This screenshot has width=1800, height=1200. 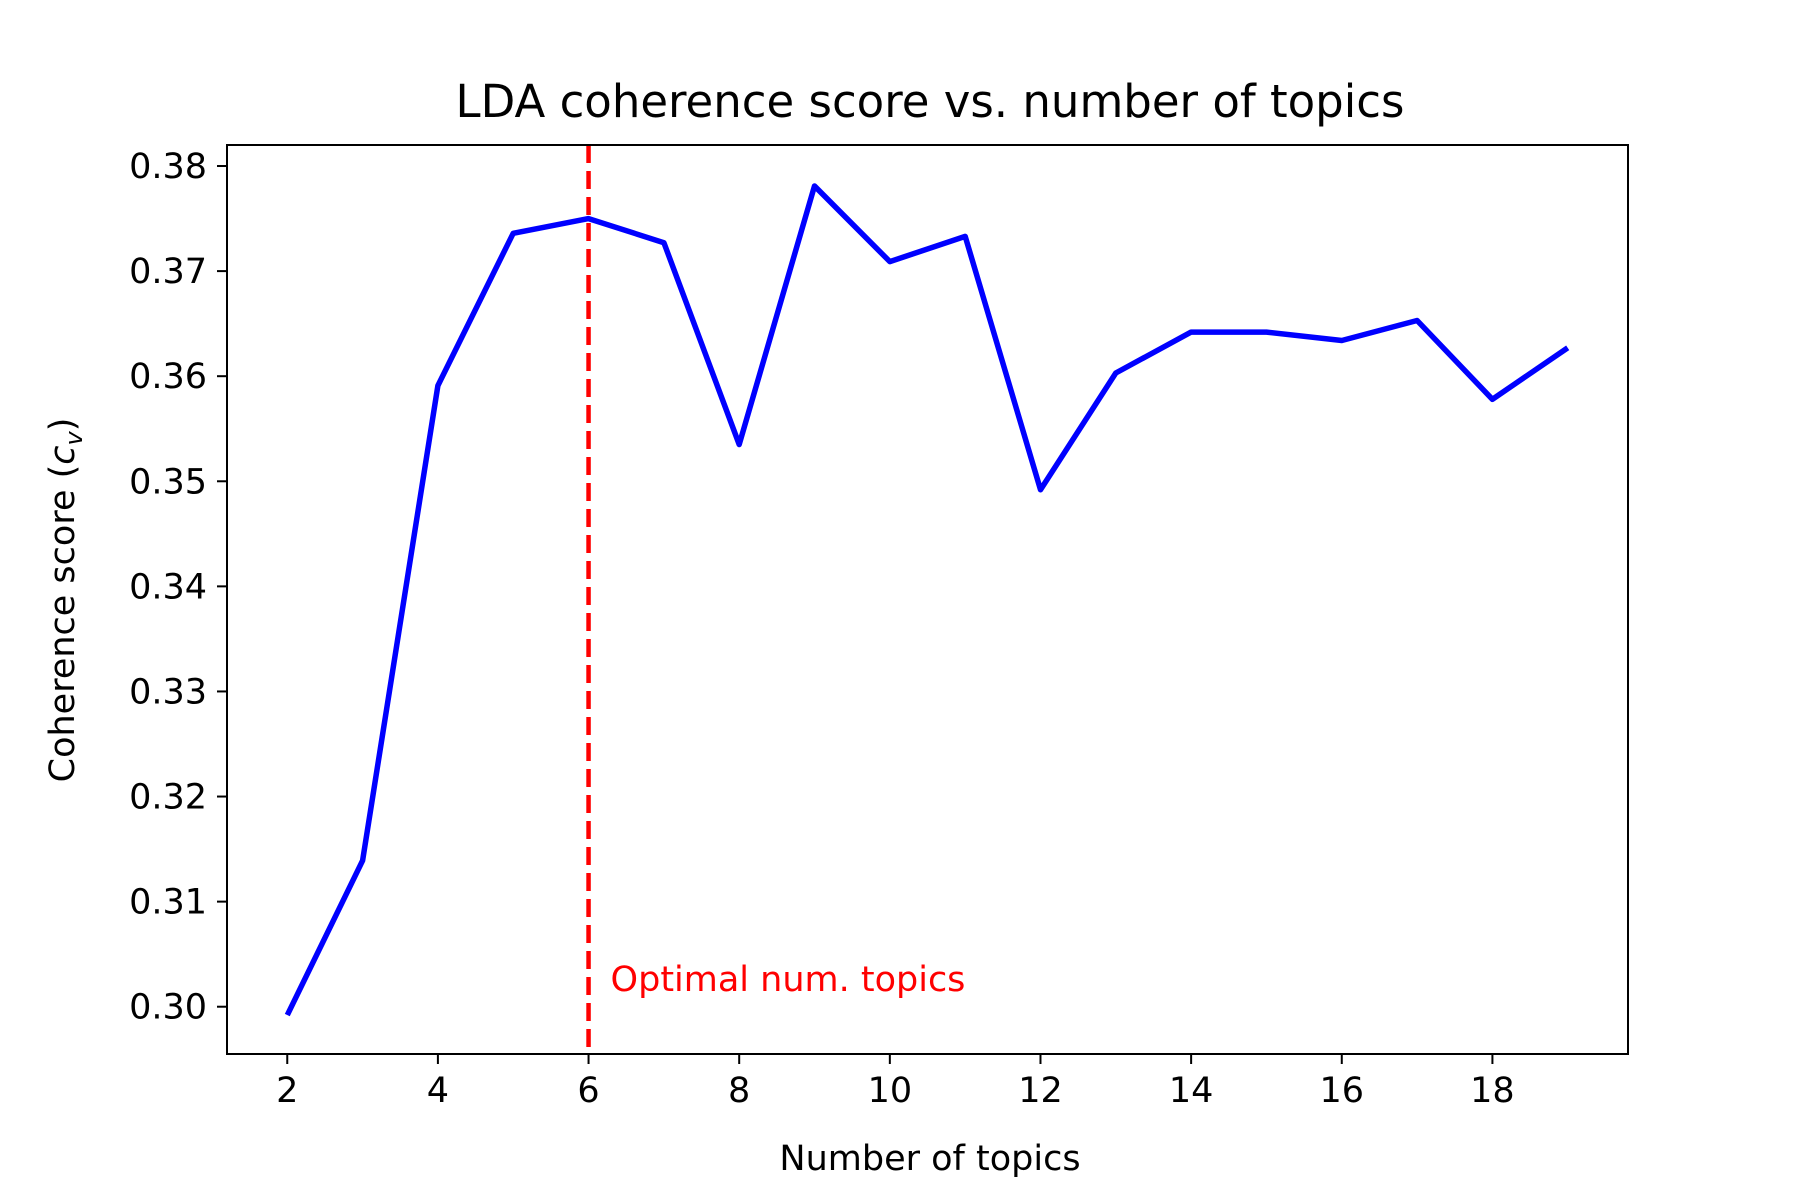 I want to click on y-tick-label: 0.38, so click(x=168, y=167).